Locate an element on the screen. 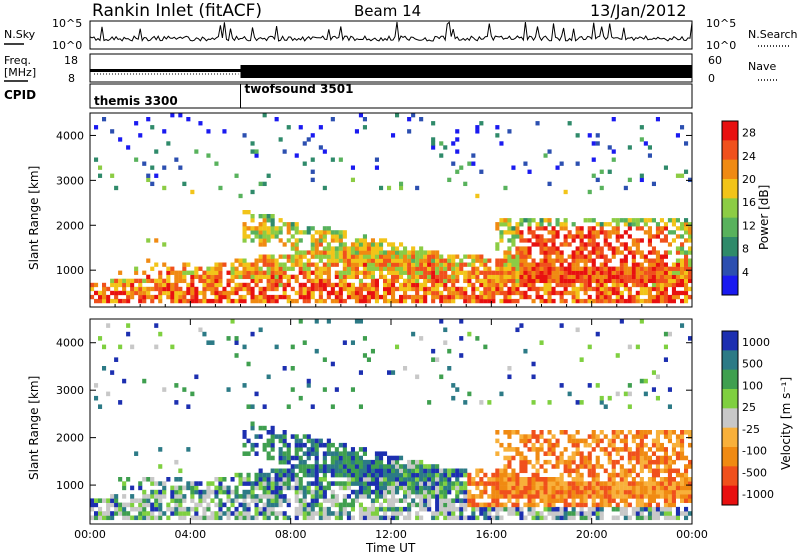 Image resolution: width=800 pixels, height=558 pixels. colorbar-swatch is located at coordinates (730, 266).